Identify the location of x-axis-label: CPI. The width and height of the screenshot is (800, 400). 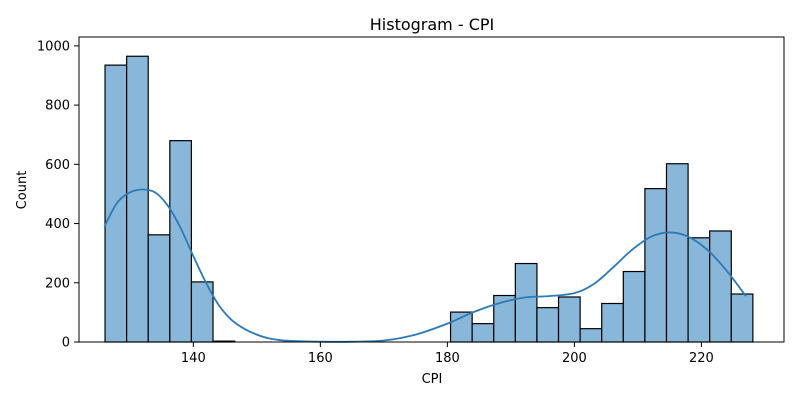
(432, 379).